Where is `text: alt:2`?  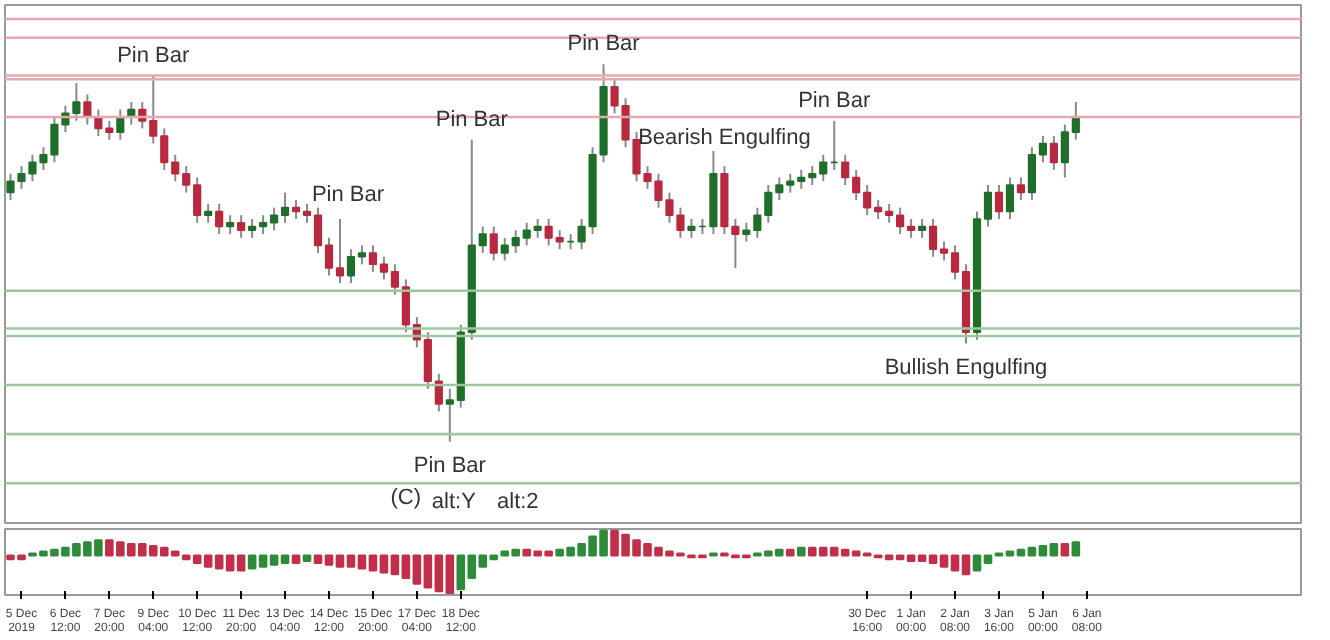
text: alt:2 is located at coordinates (518, 501).